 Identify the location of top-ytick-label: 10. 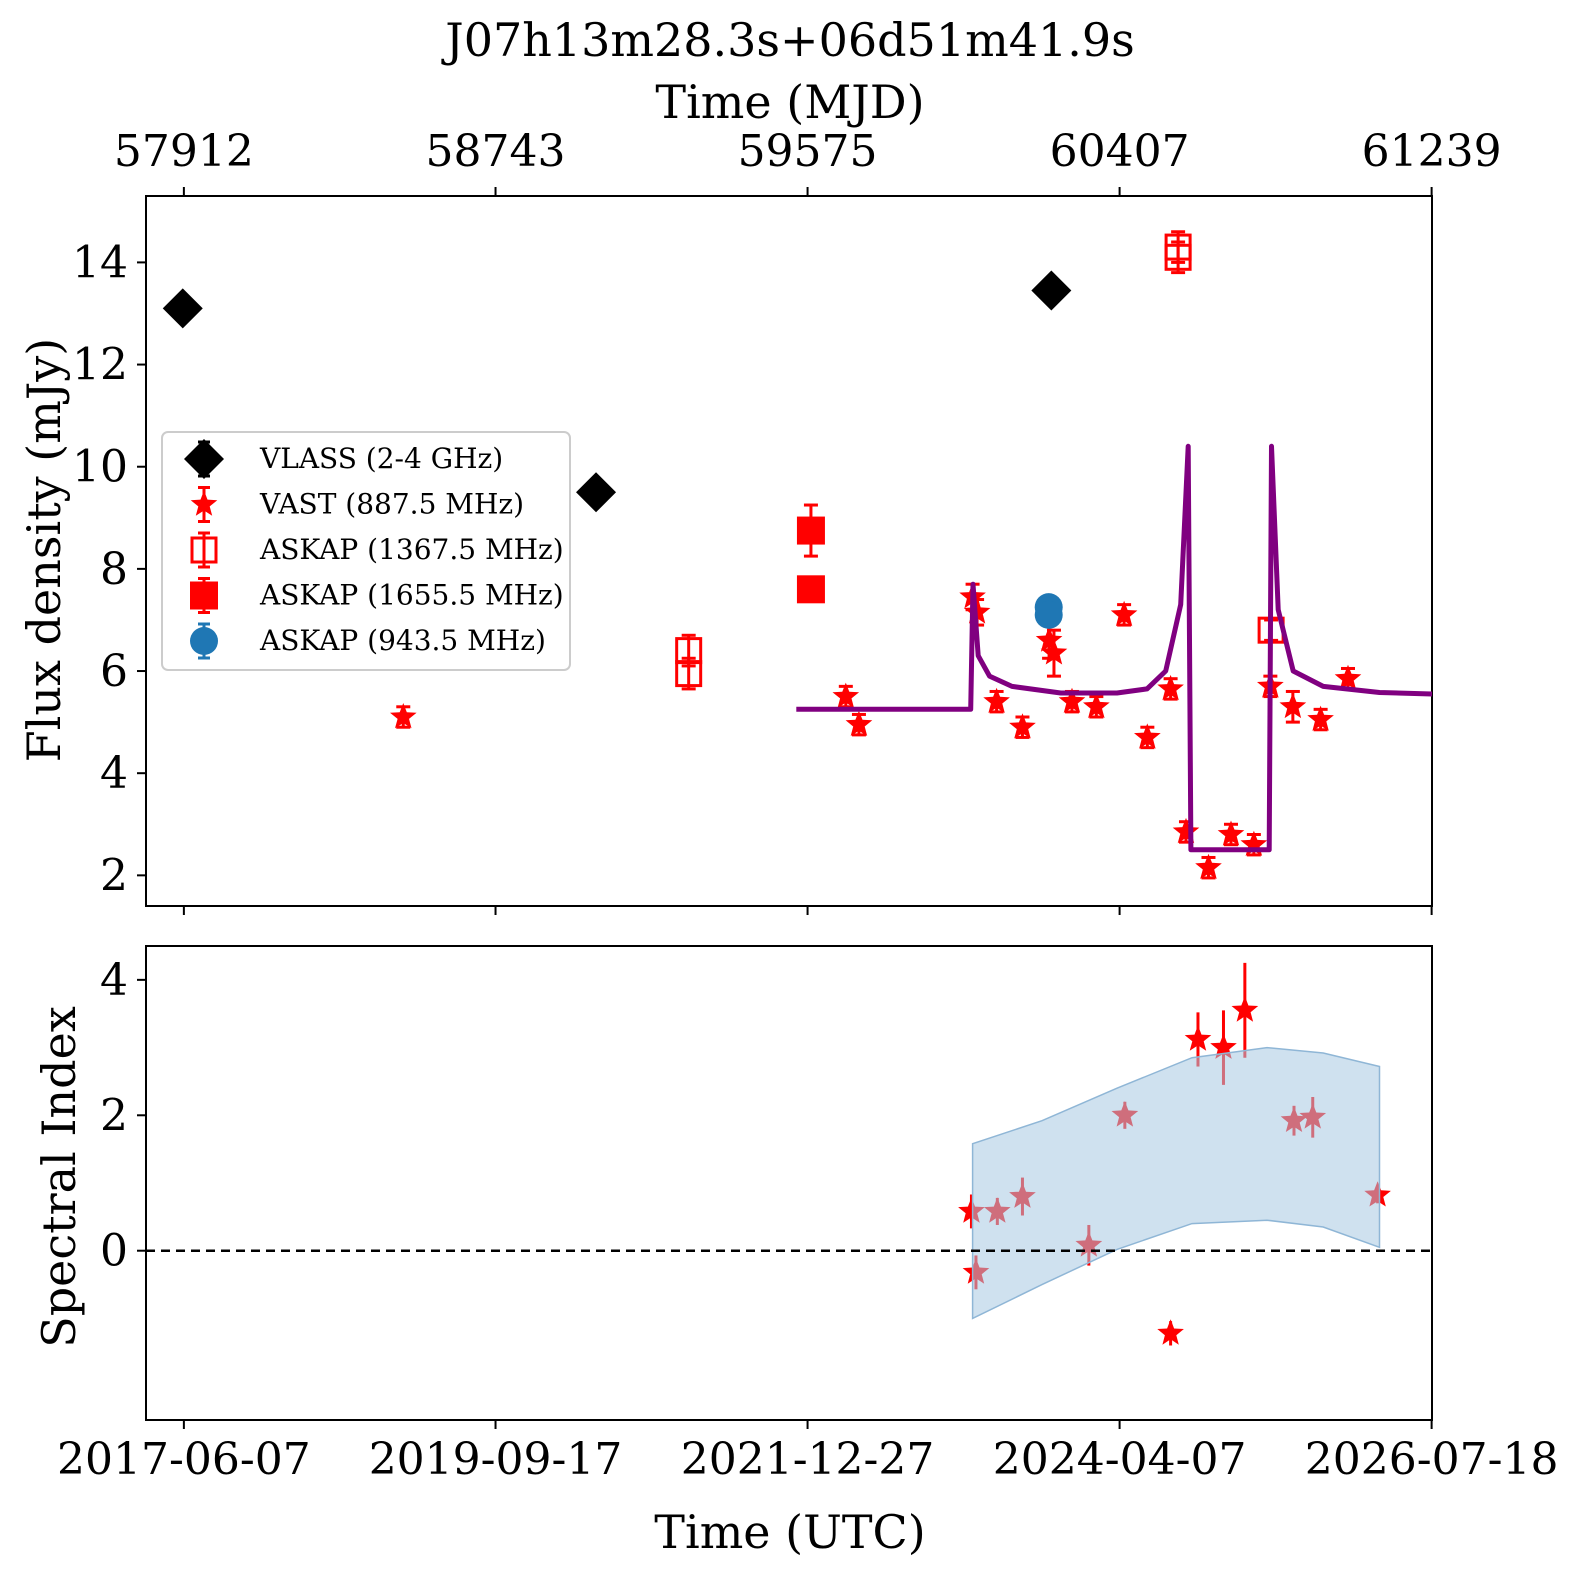
(100, 467).